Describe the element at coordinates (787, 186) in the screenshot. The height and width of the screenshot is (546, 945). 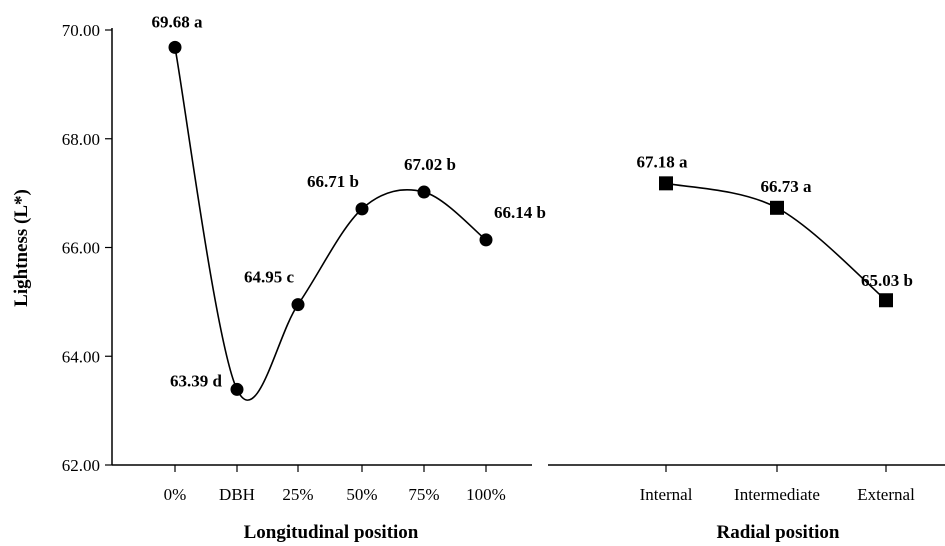
I see `data-label: 66.73 a` at that location.